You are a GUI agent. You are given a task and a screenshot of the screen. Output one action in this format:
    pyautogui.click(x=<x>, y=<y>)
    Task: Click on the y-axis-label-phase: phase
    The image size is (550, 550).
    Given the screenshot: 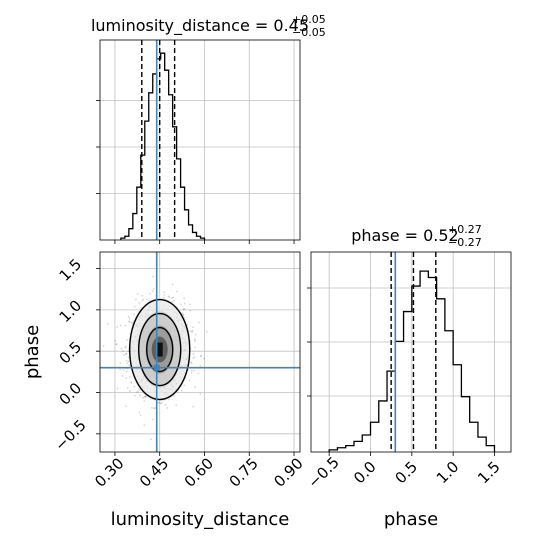 What is the action you would take?
    pyautogui.click(x=32, y=352)
    